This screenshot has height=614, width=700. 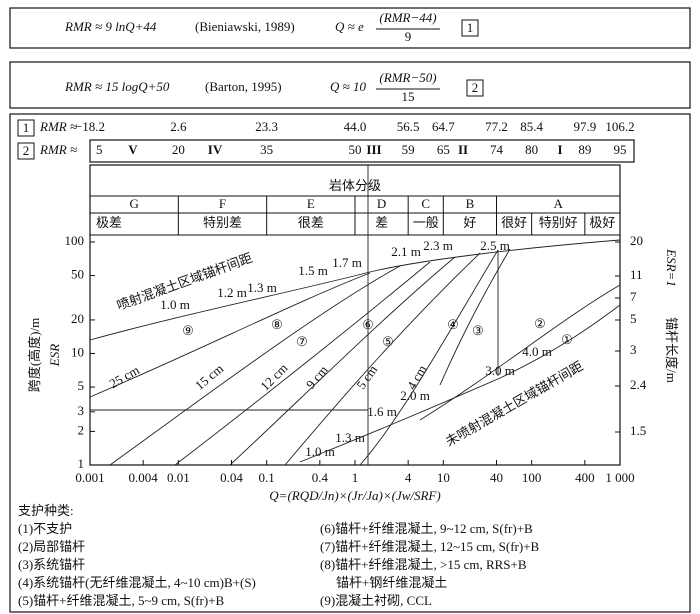 I want to click on y-tick-label: 20, so click(x=77, y=318).